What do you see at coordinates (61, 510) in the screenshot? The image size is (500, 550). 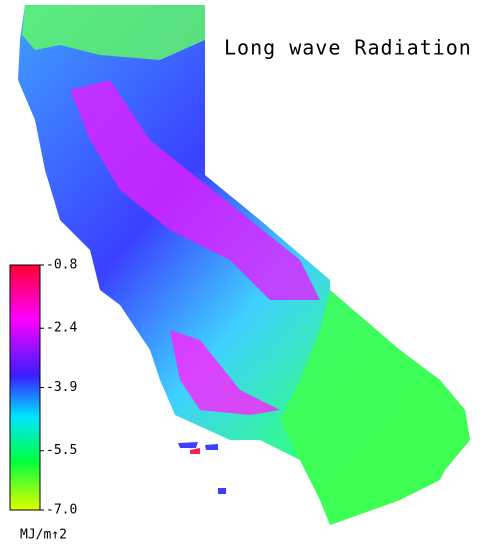 I see `colorbar-tick-label: -7.0` at bounding box center [61, 510].